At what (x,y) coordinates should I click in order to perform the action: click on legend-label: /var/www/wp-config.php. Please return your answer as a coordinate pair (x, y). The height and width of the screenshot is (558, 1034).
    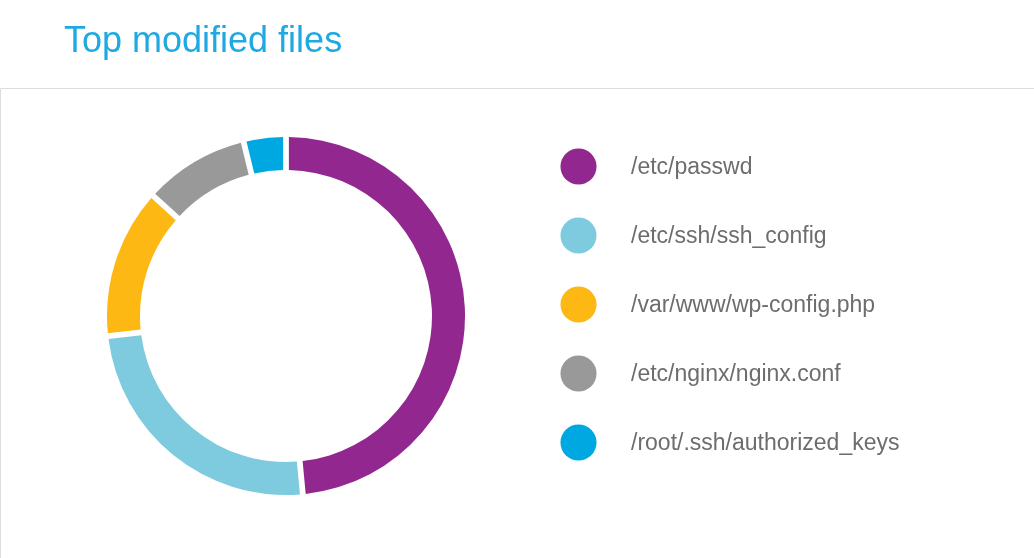
    Looking at the image, I should click on (753, 303).